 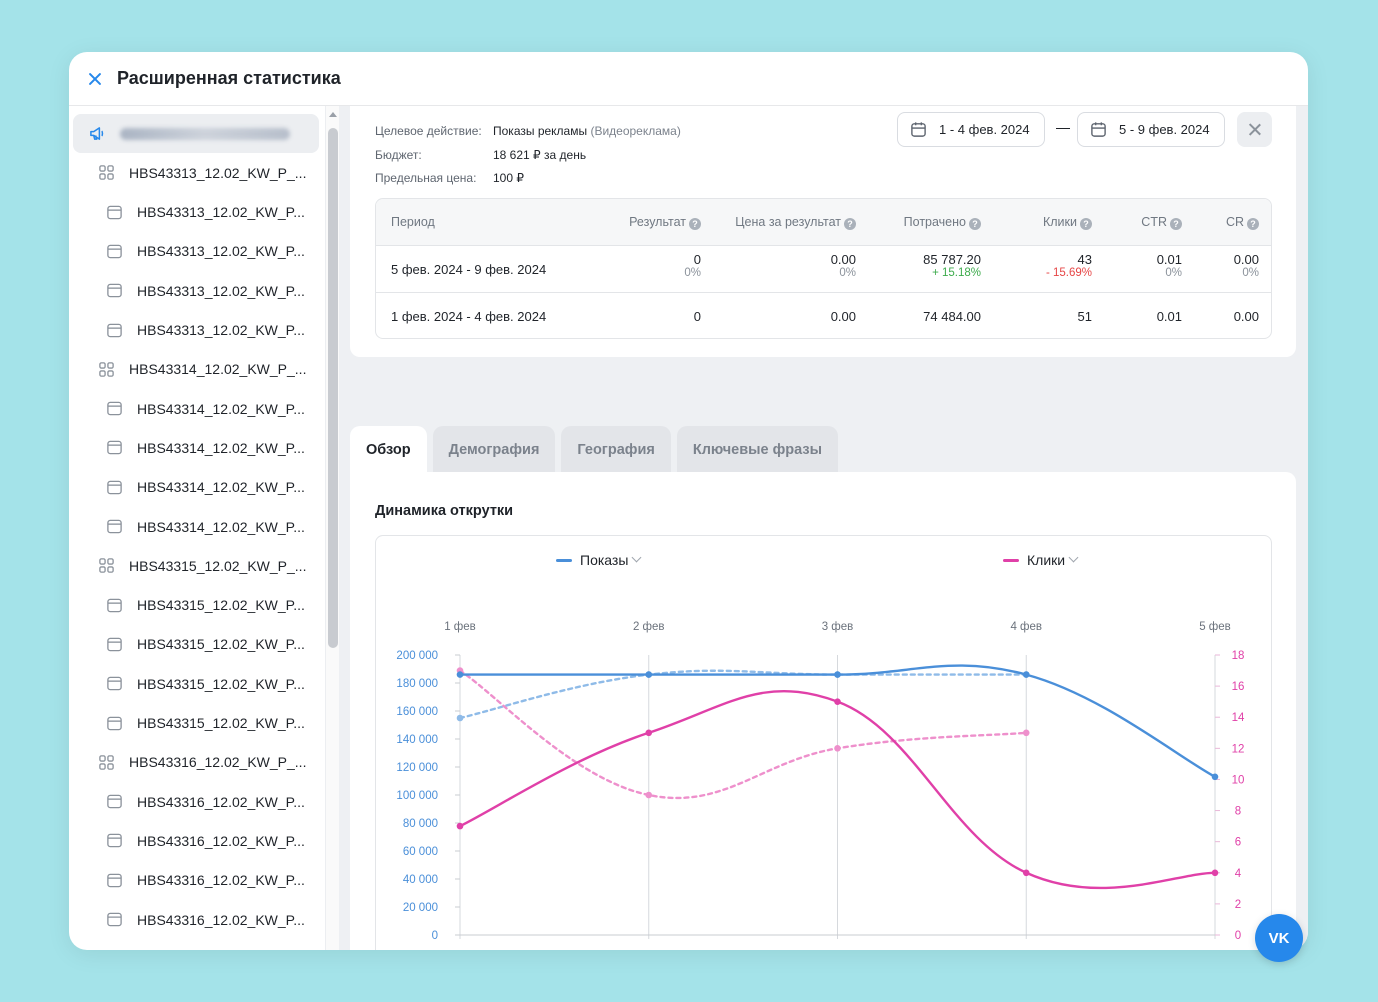 I want to click on row-ctr: 0.01 0%, so click(x=1169, y=265).